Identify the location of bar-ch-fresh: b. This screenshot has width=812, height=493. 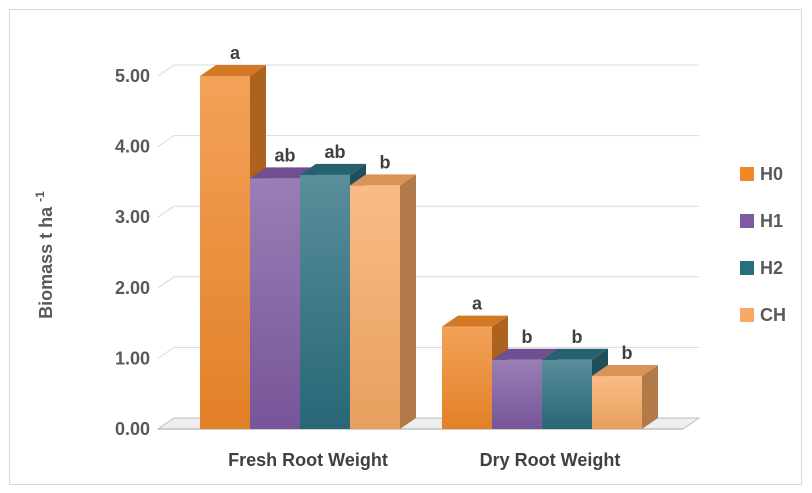
(383, 290).